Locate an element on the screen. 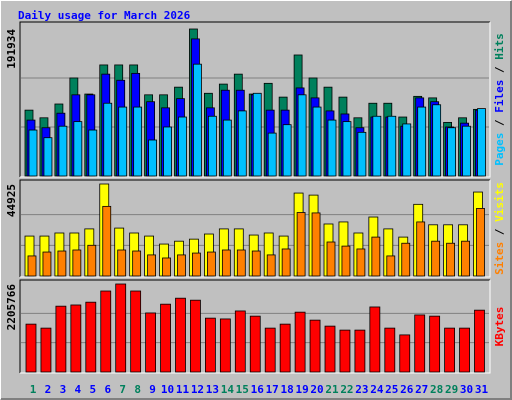 The height and width of the screenshot is (400, 512). legend: Pages / Files / Hits is located at coordinates (499, 99).